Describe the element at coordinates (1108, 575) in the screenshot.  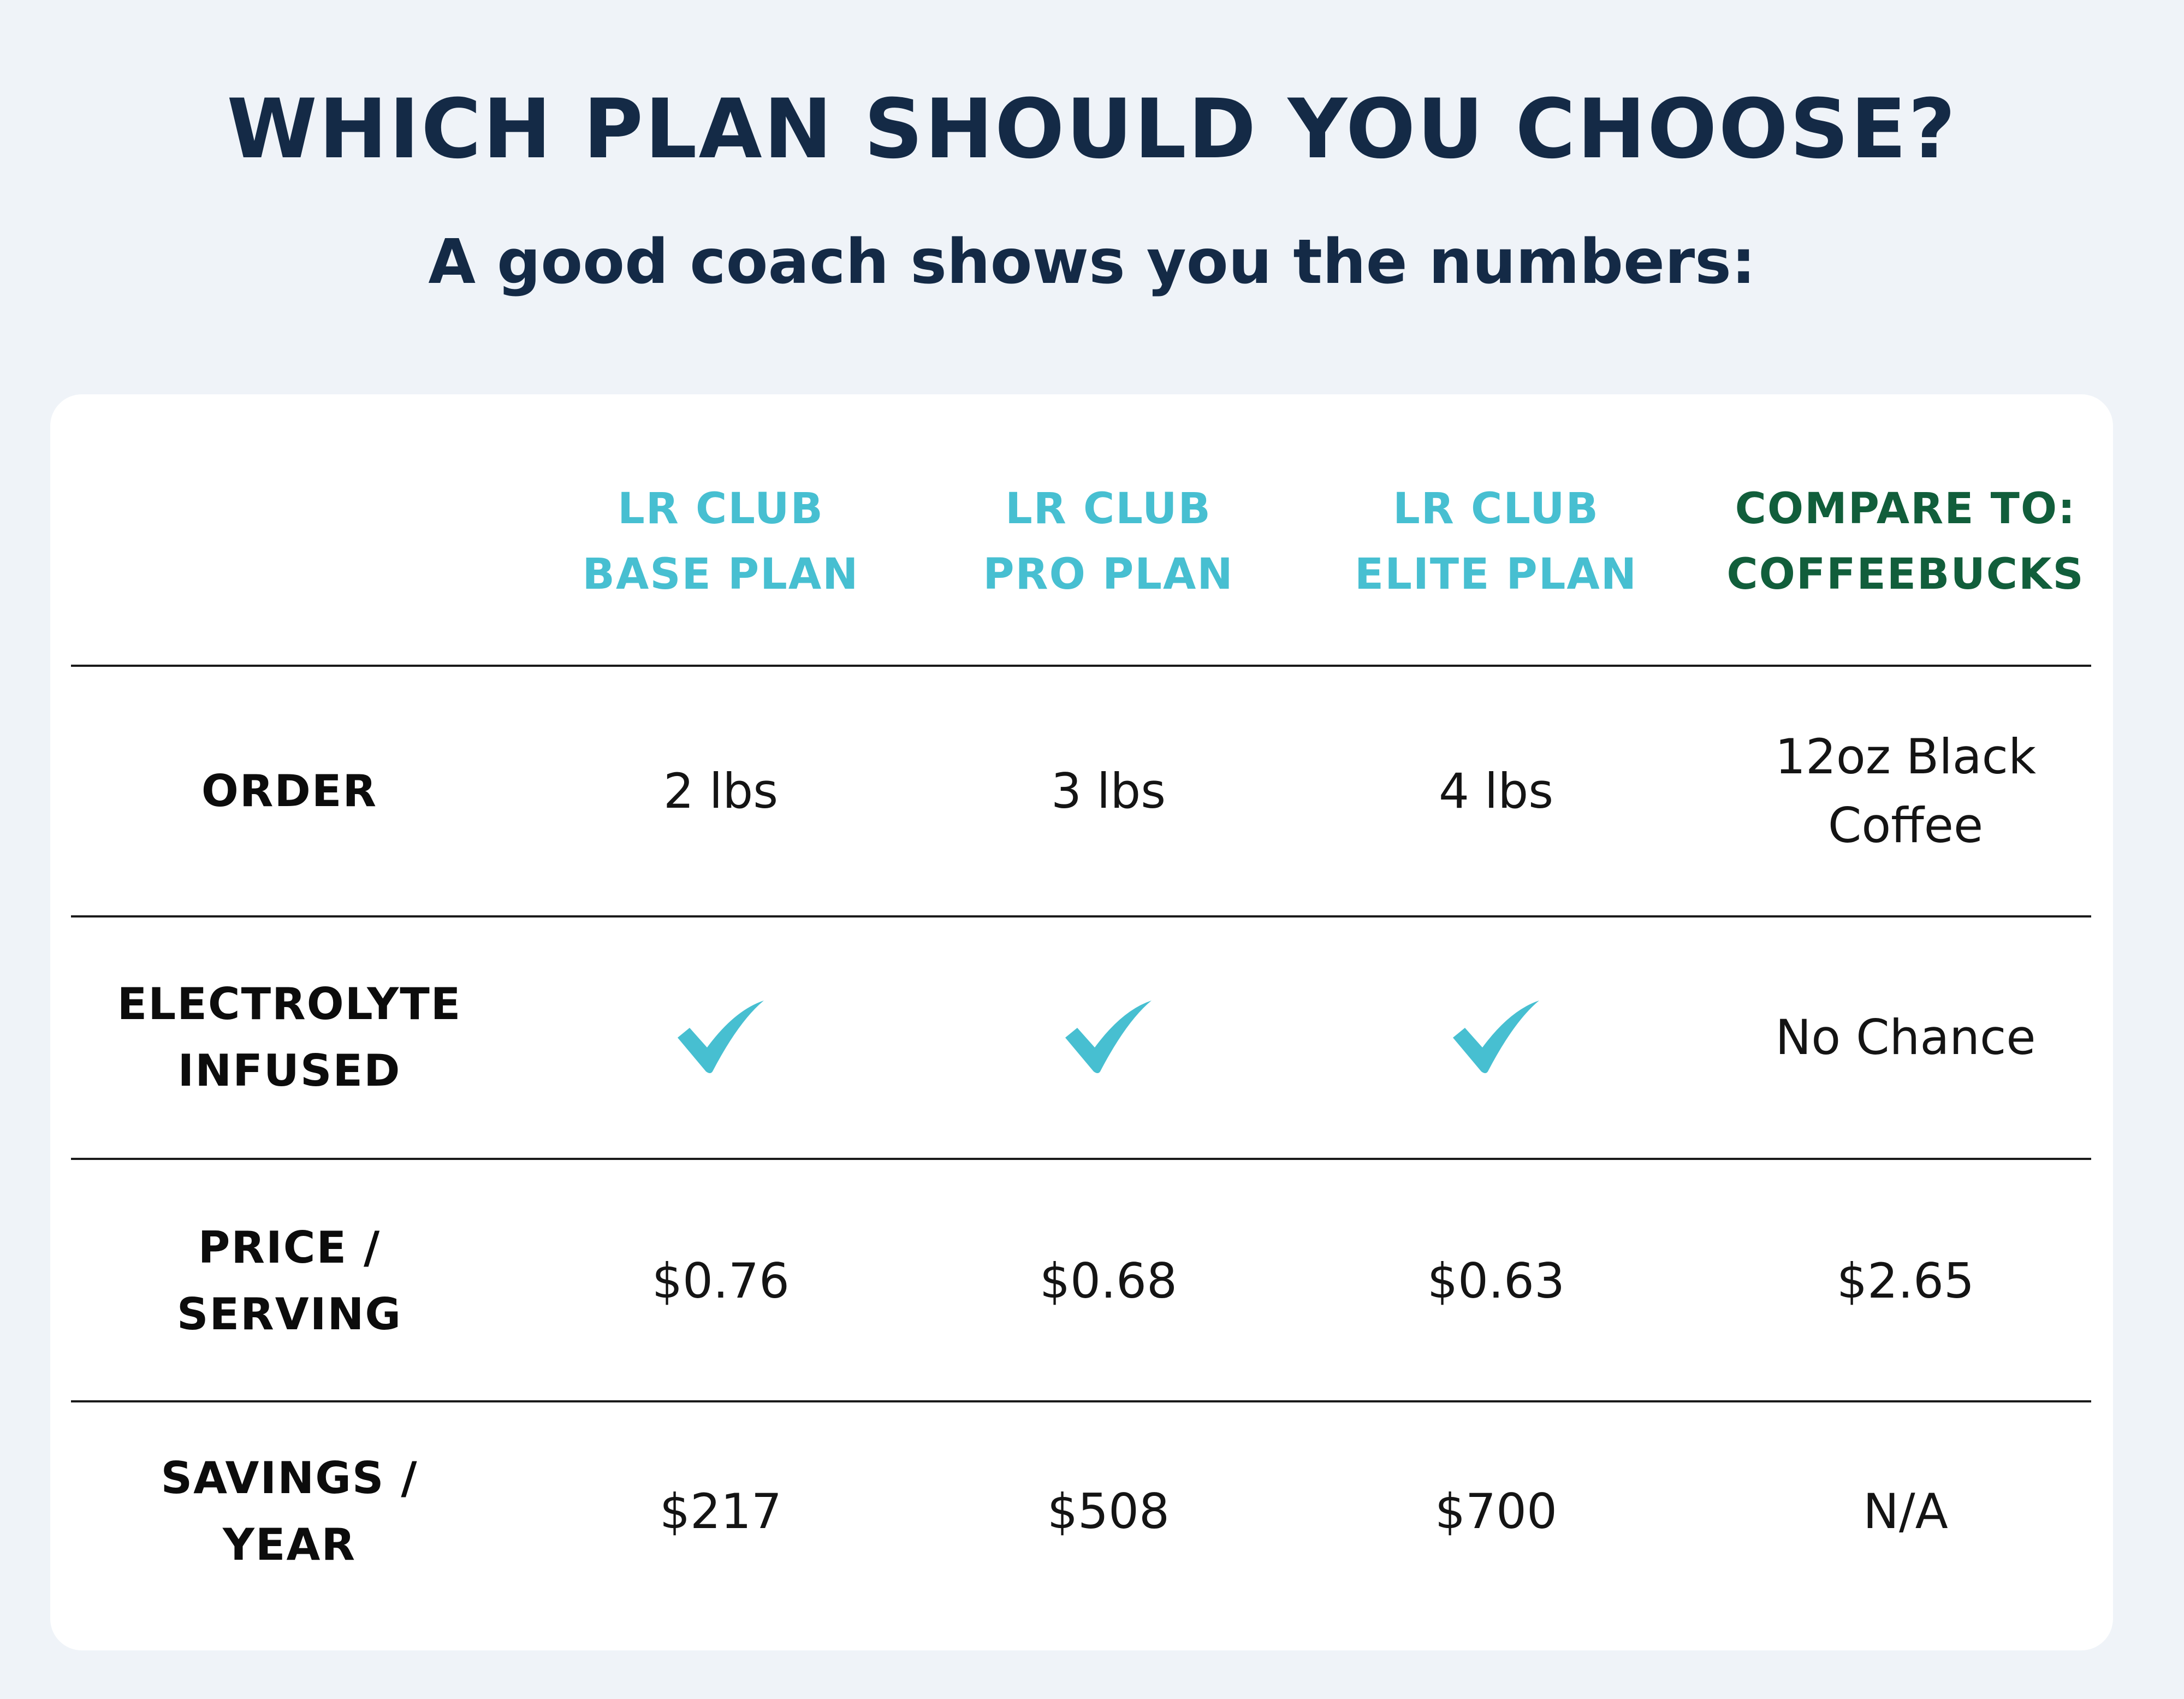
I see `column-header-line: PRO PLAN` at that location.